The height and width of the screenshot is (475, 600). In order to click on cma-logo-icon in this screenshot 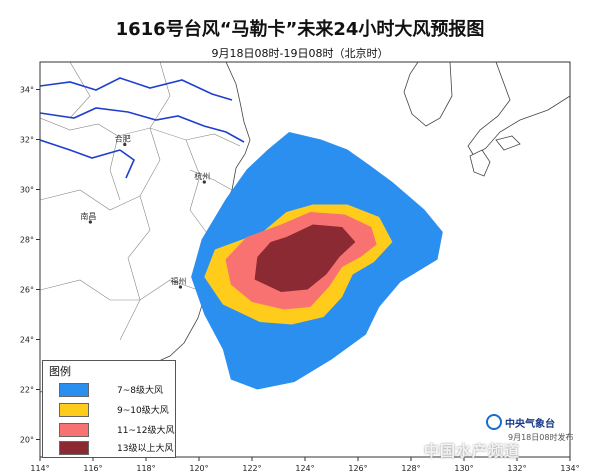, I will do `click(494, 422)`.